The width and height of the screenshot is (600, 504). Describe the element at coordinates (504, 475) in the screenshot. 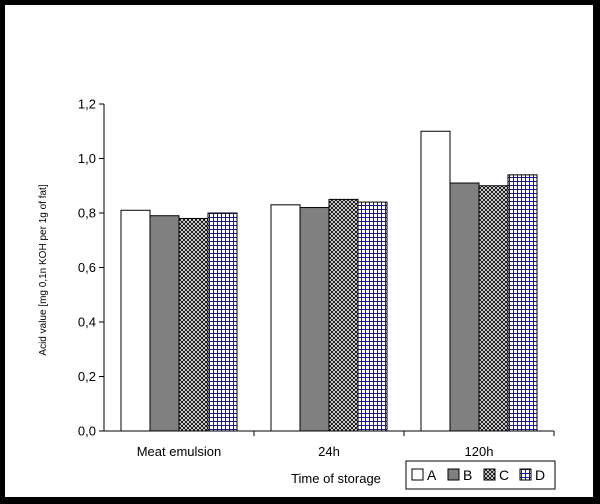

I see `legend-label-c: C` at that location.